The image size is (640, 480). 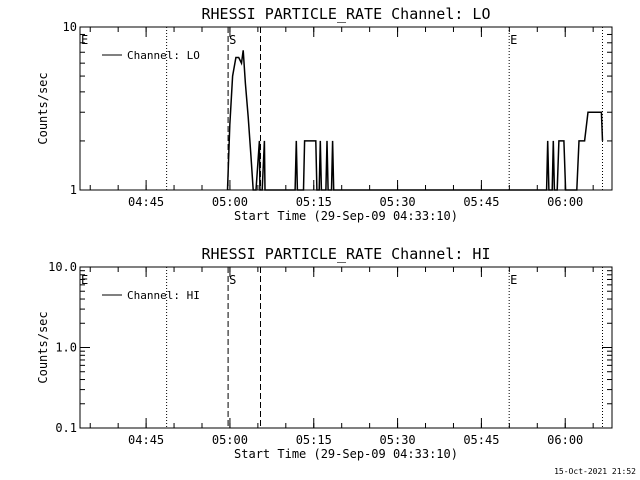 I want to click on y-tick-label: 10, so click(x=70, y=27).